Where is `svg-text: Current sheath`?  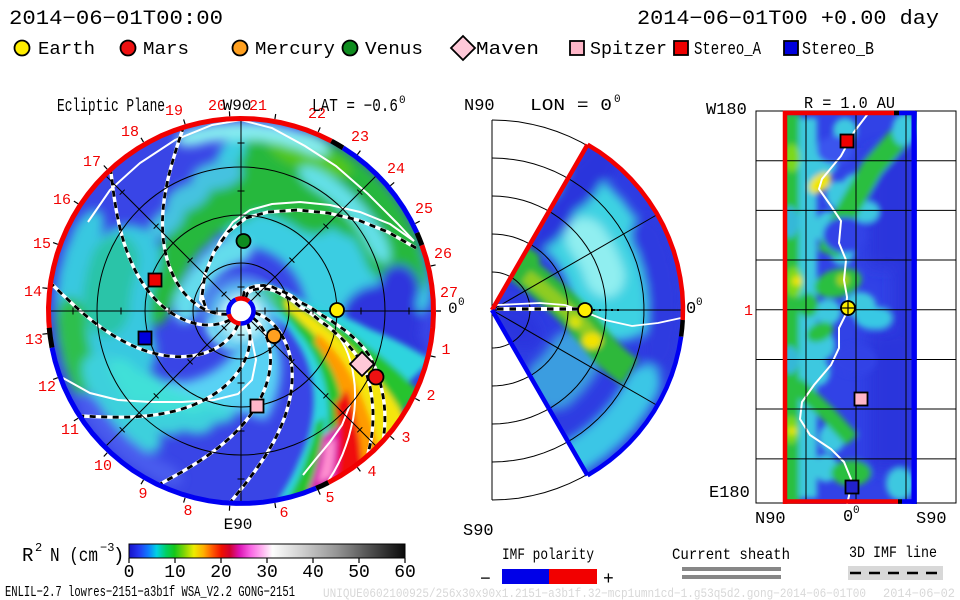 svg-text: Current sheath is located at coordinates (731, 555).